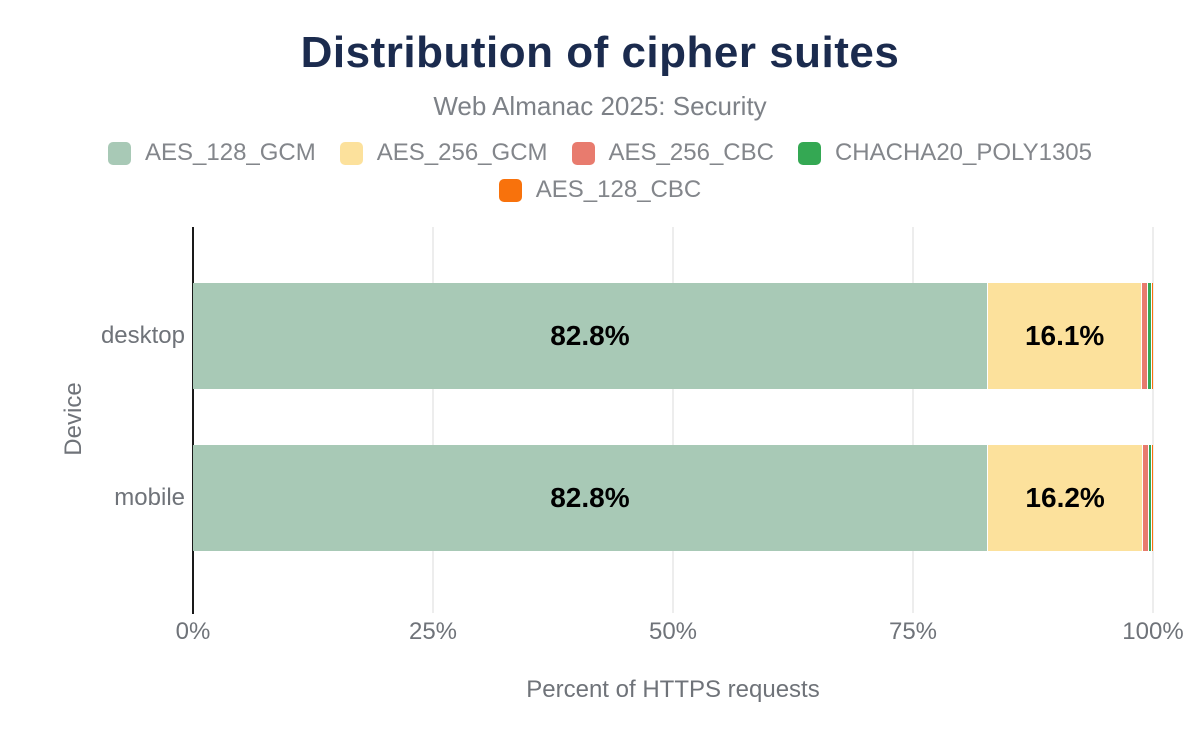  I want to click on bar-segment-mobile-AES_128_GCM: 82.8%, so click(590, 498).